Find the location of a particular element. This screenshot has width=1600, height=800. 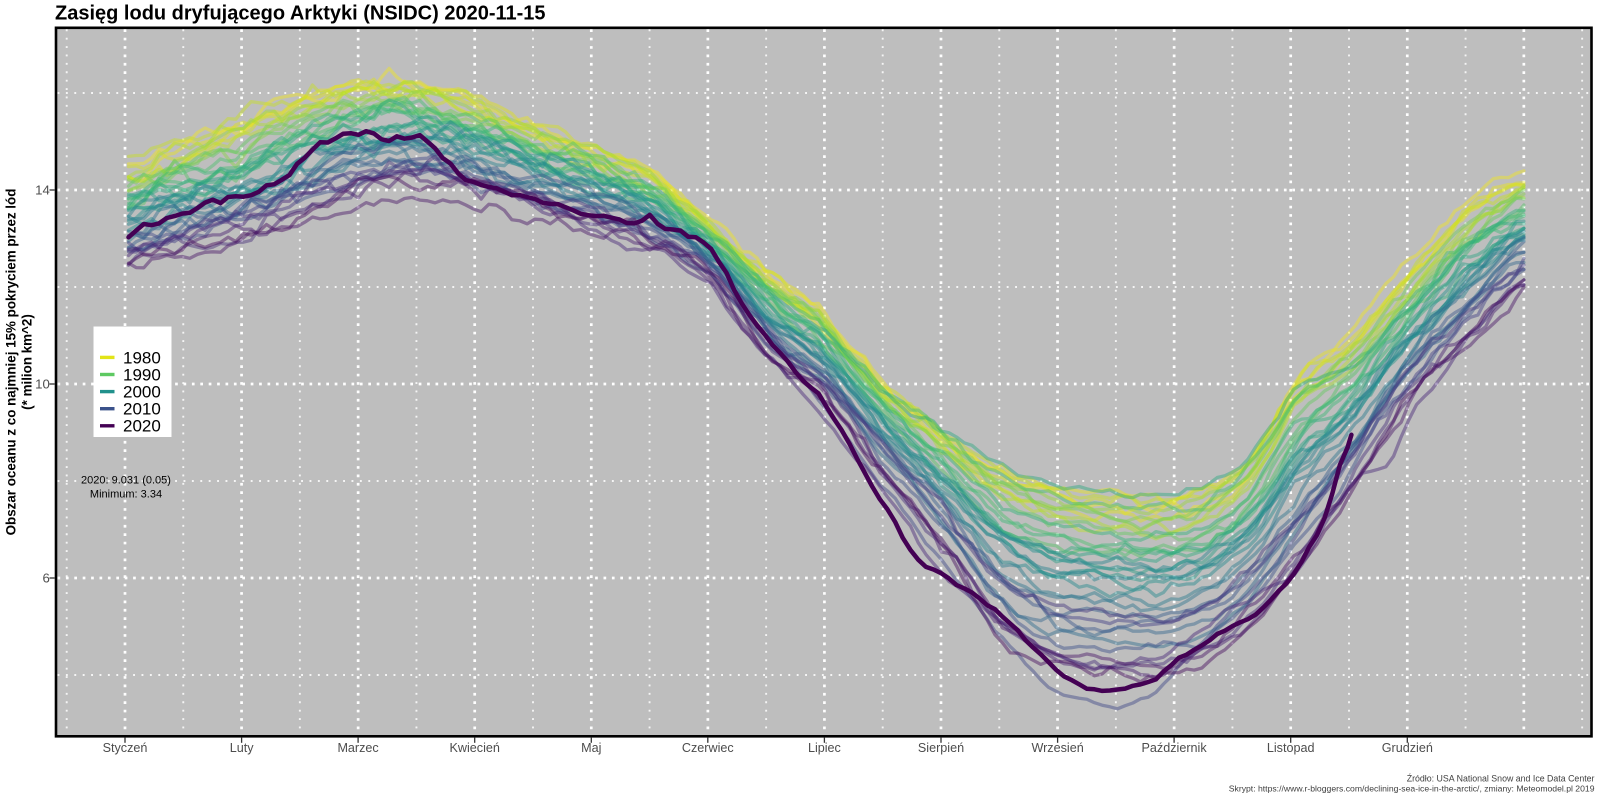

svg-text: Kwiecień is located at coordinates (474, 748).